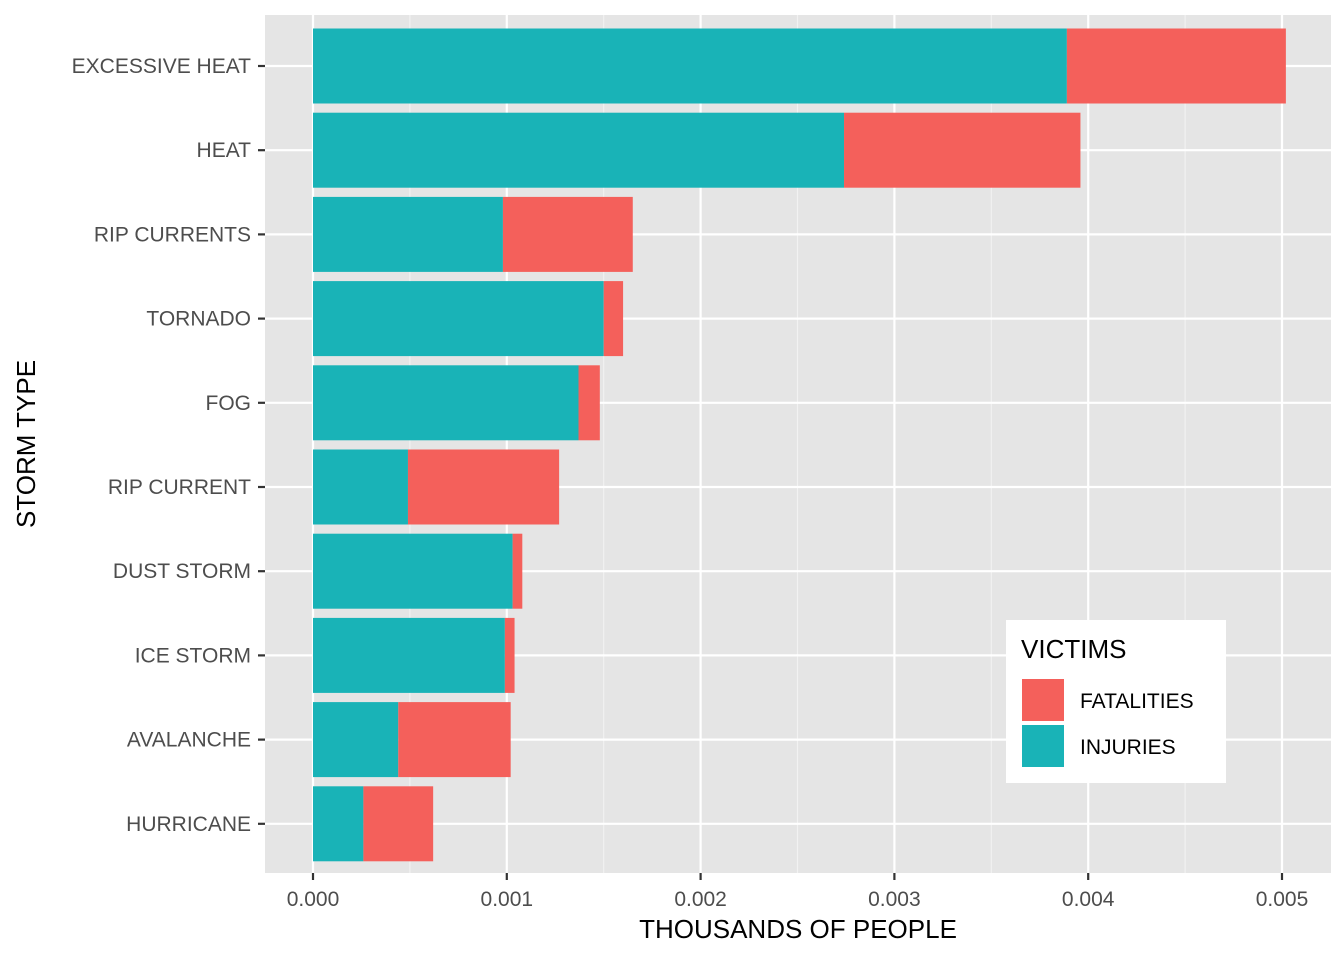  What do you see at coordinates (894, 899) in the screenshot?
I see `x-tick-label: 0.003` at bounding box center [894, 899].